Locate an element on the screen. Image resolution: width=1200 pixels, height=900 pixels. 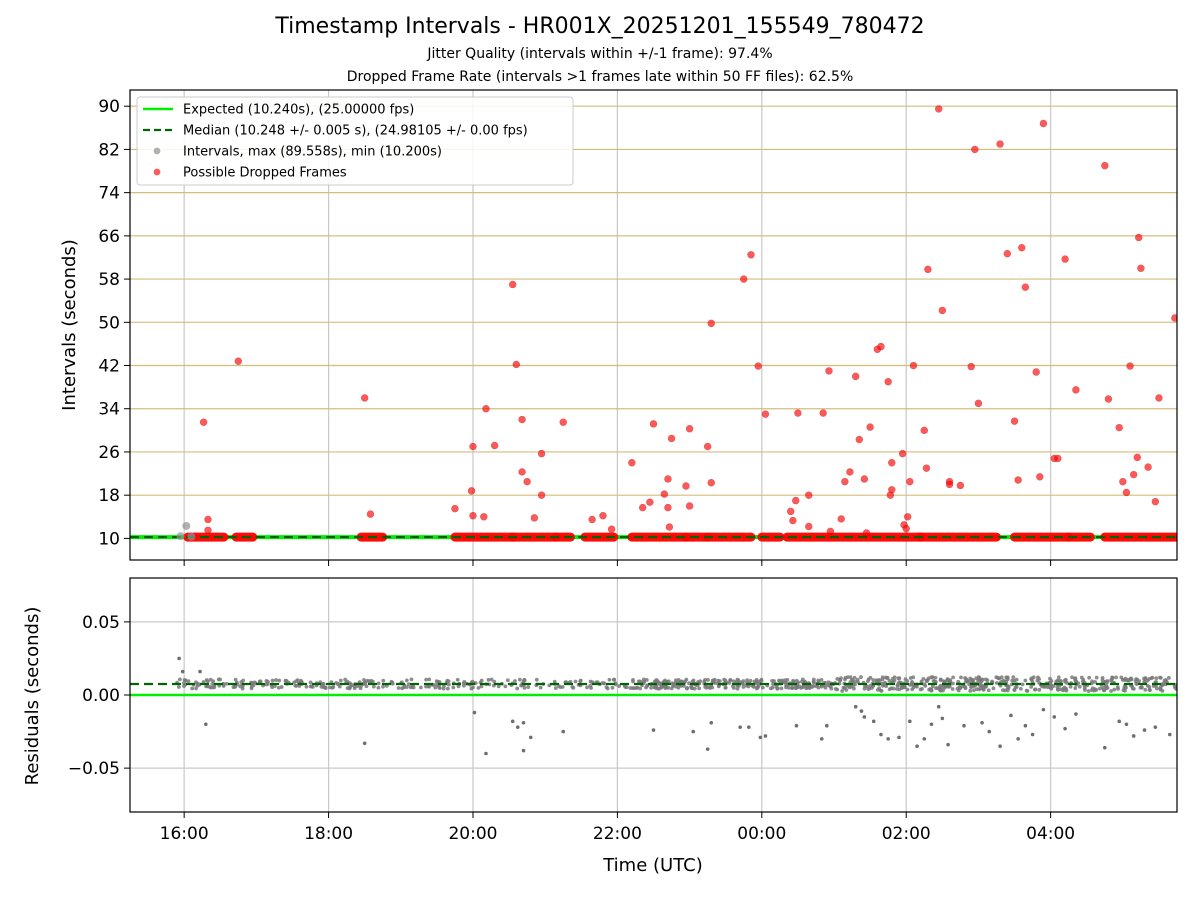
legend-entry-label: Possible Dropped Frames is located at coordinates (265, 173).